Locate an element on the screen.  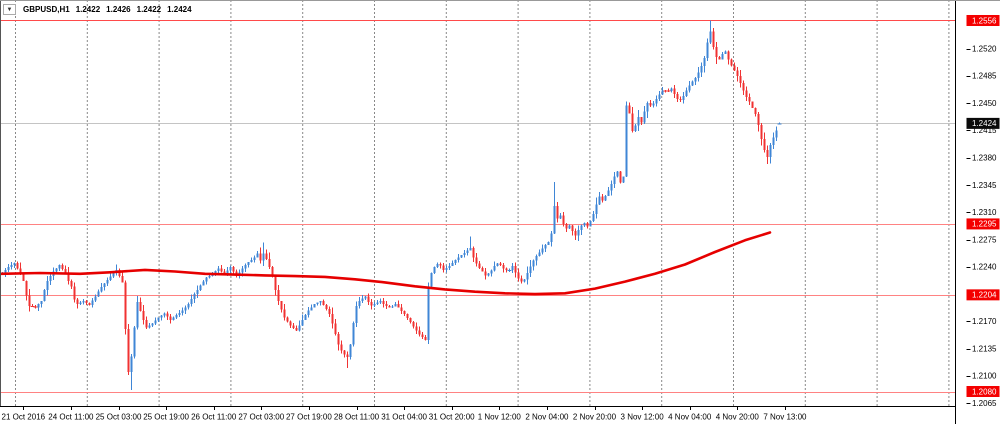
x-axis-label: 4 Nov 20:00 is located at coordinates (738, 417).